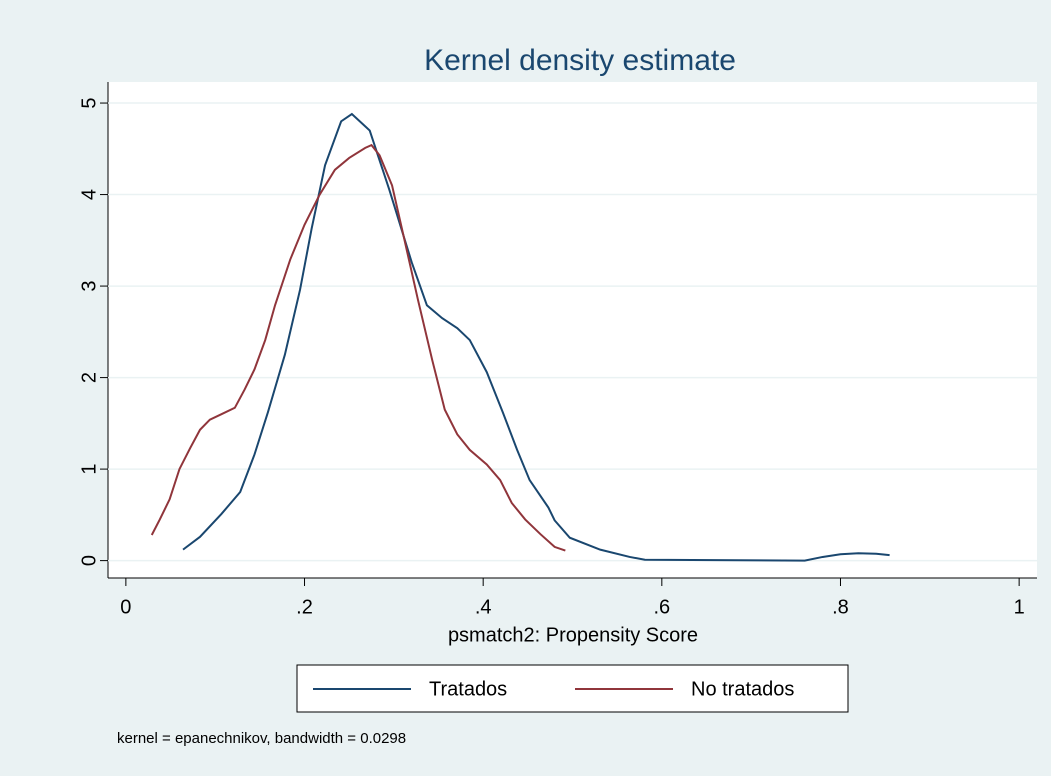 The image size is (1051, 776). What do you see at coordinates (468, 689) in the screenshot?
I see `legend-label: Tratados` at bounding box center [468, 689].